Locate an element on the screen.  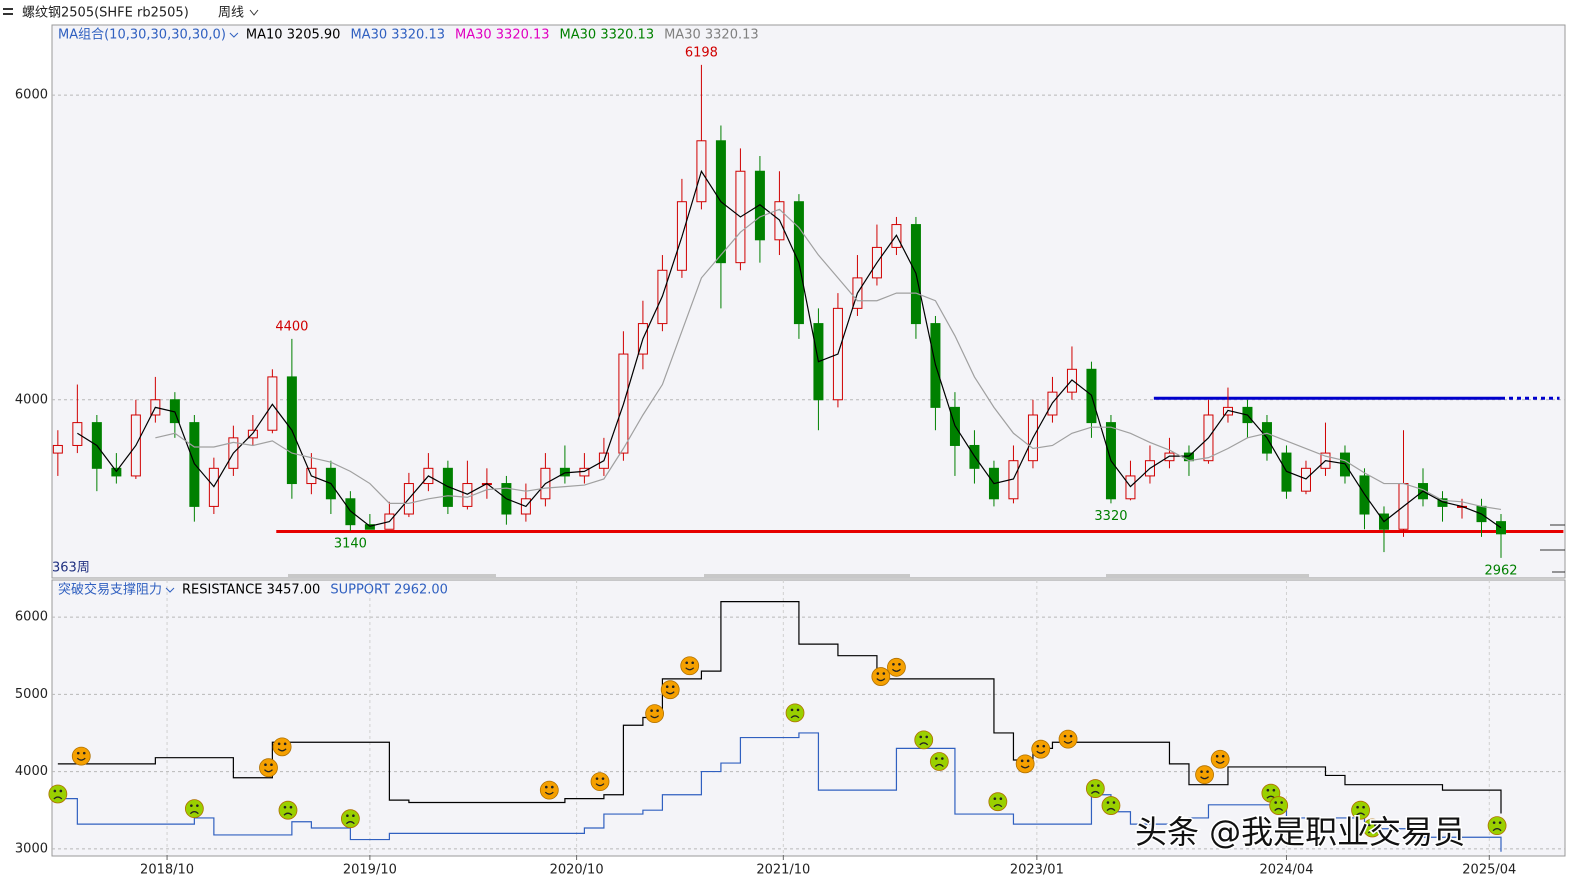
low-label: 3320 is located at coordinates (1110, 516).